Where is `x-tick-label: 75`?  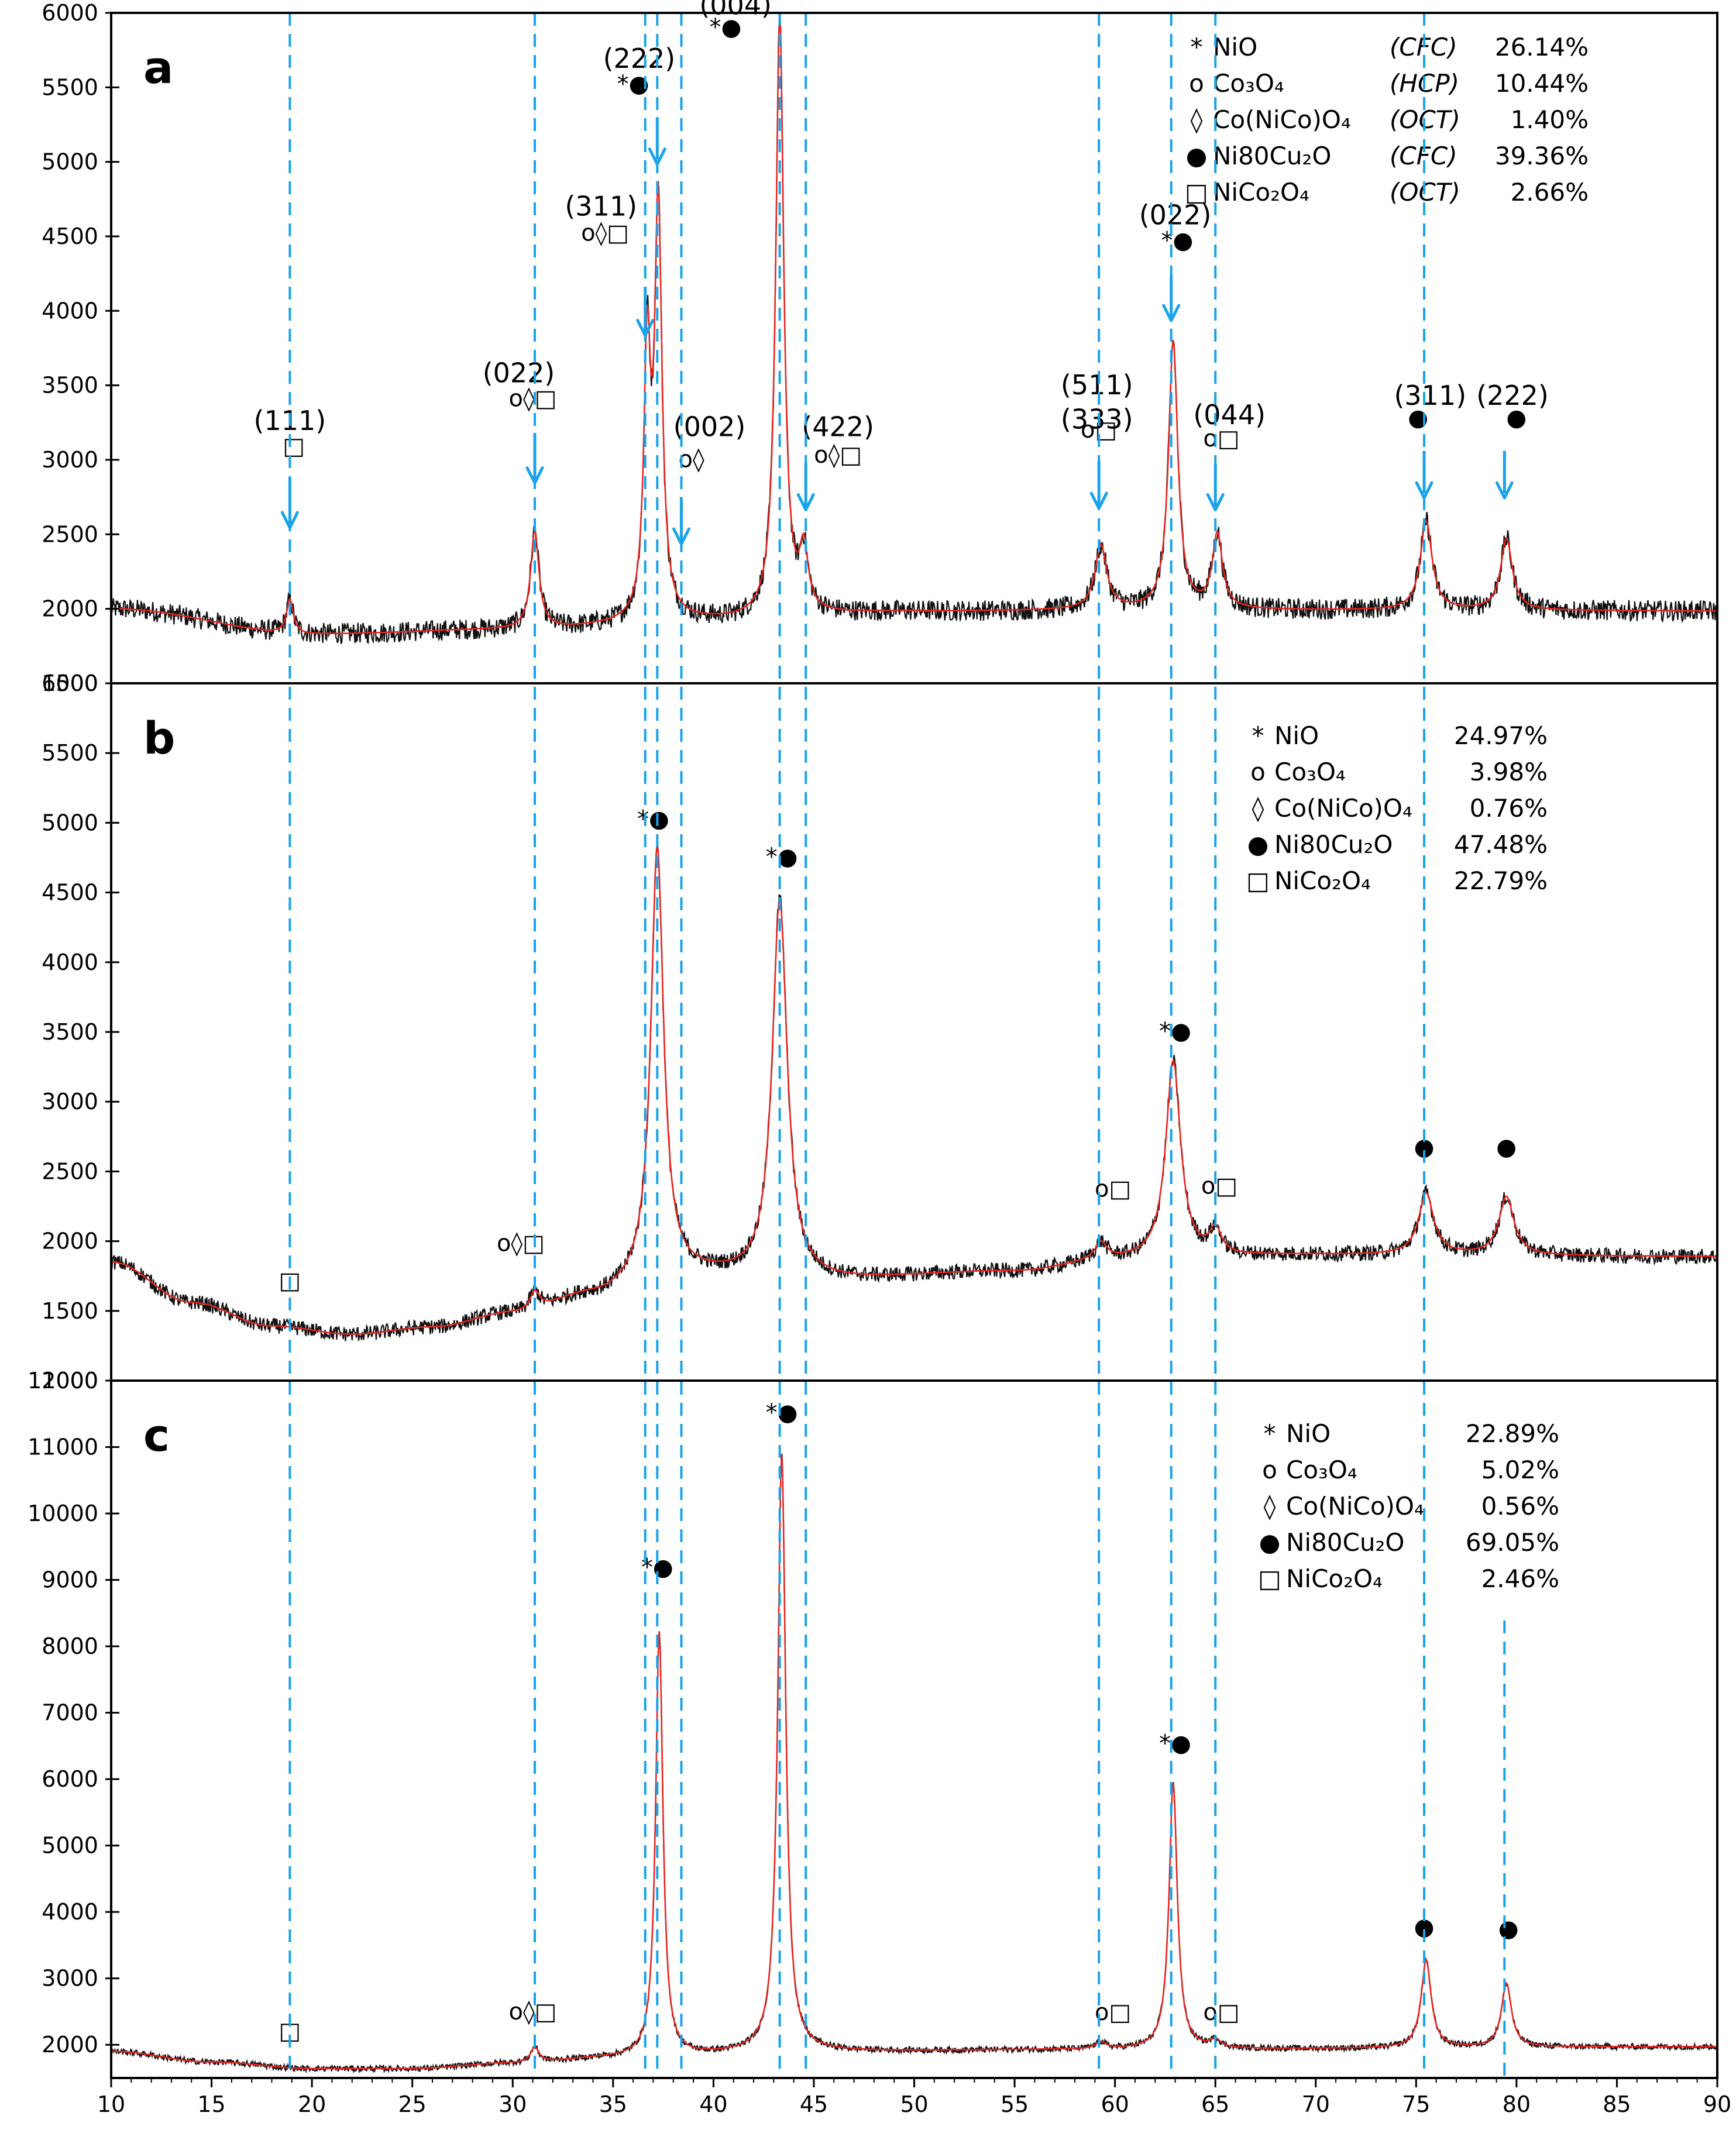 x-tick-label: 75 is located at coordinates (1416, 2104).